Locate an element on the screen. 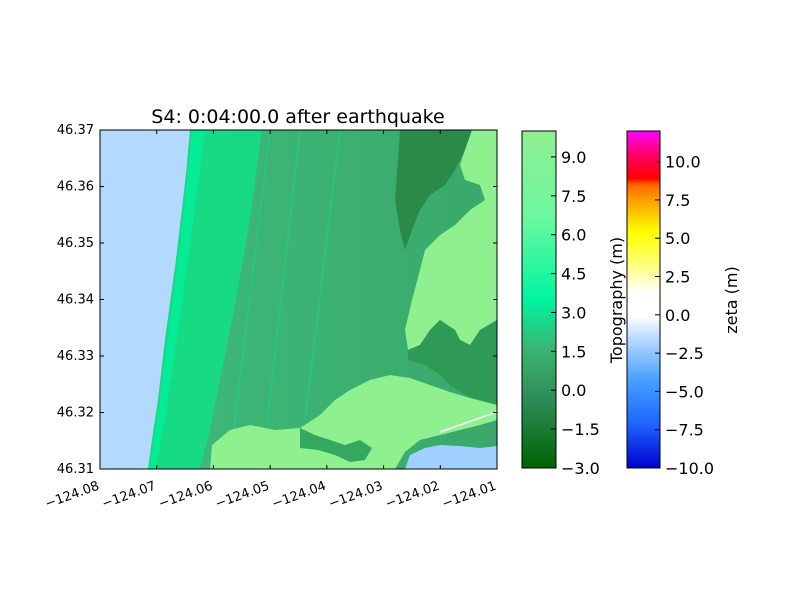  x-tick-label: −124.03 is located at coordinates (356, 495).